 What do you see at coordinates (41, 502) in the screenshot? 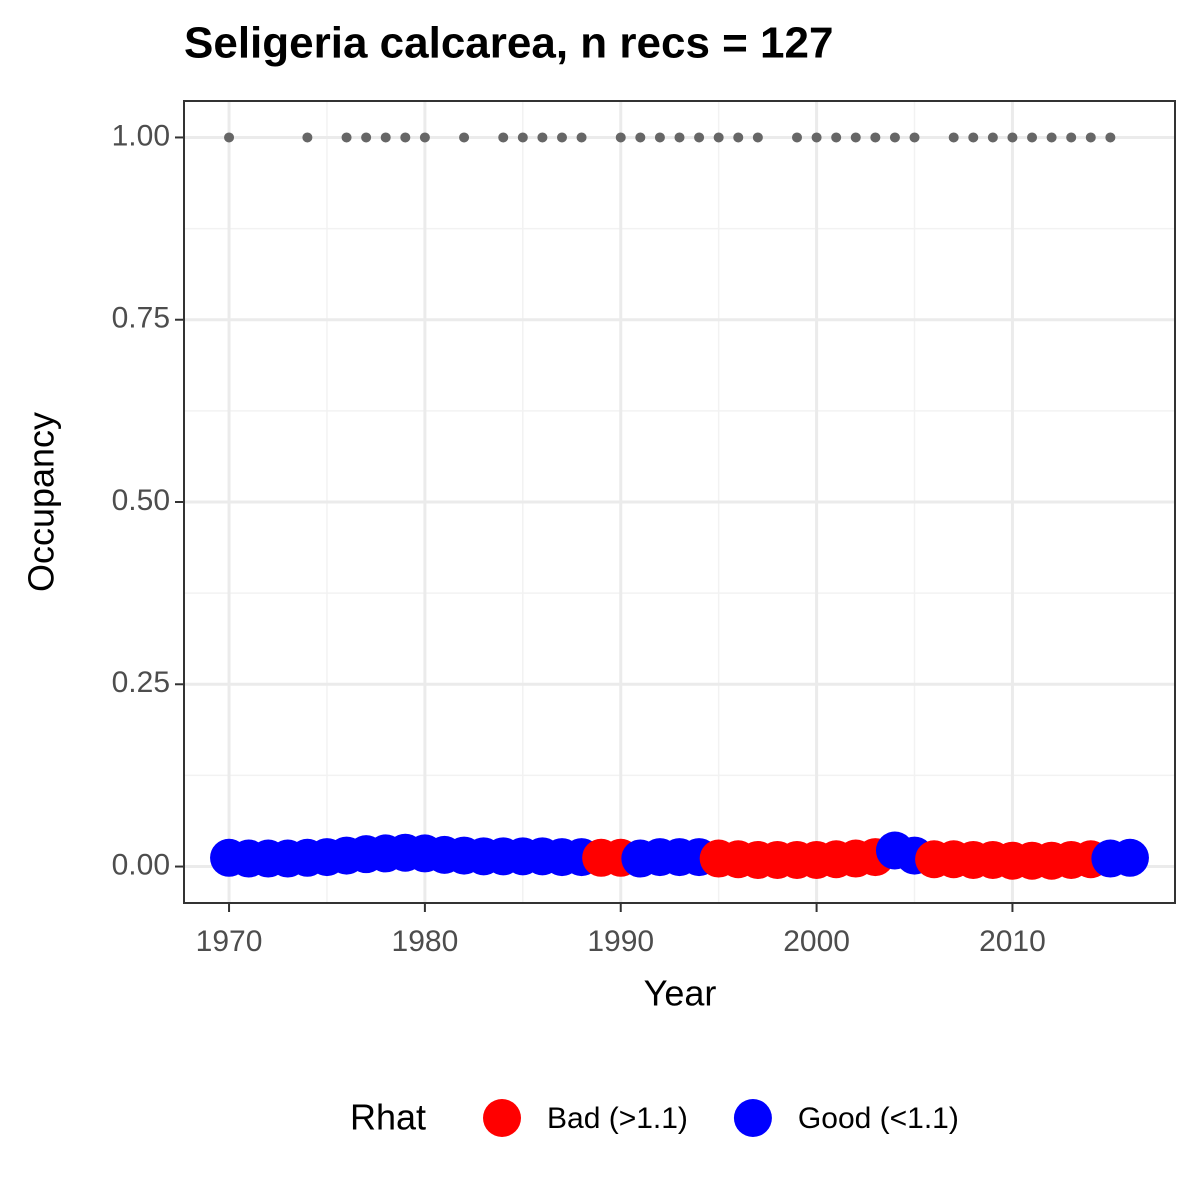
I see `y-axis-title: Occupancy` at bounding box center [41, 502].